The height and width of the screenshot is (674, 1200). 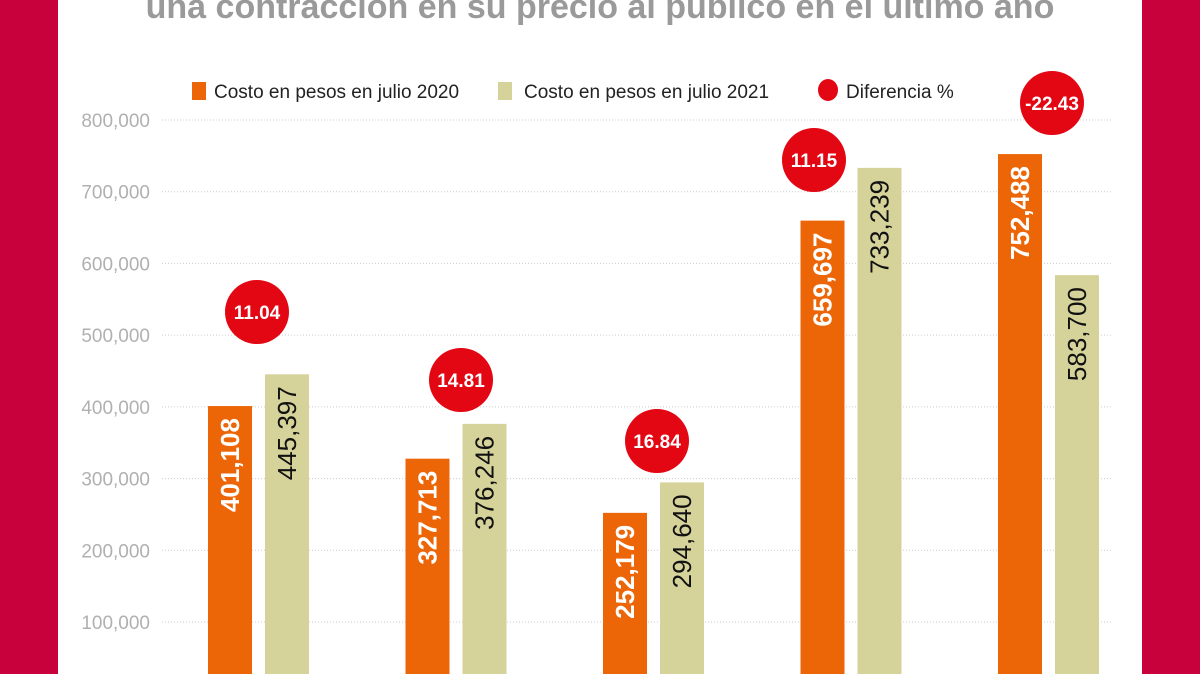 I want to click on bar-value-label: 327,713, so click(x=428, y=518).